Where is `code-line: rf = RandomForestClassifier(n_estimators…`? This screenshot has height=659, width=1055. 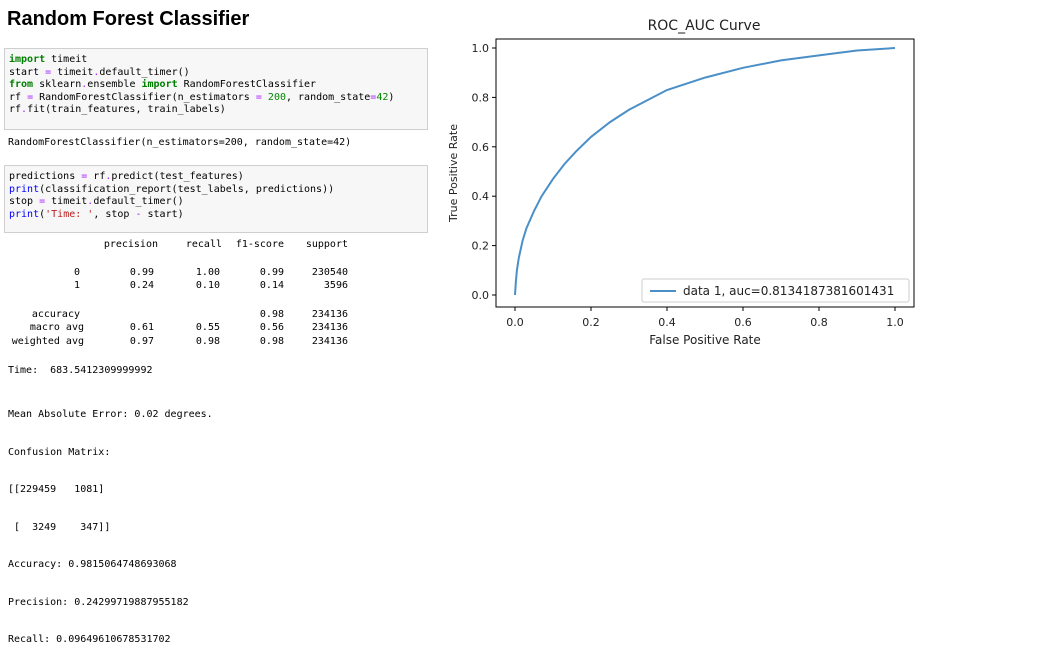 code-line: rf = RandomForestClassifier(n_estimators… is located at coordinates (202, 97).